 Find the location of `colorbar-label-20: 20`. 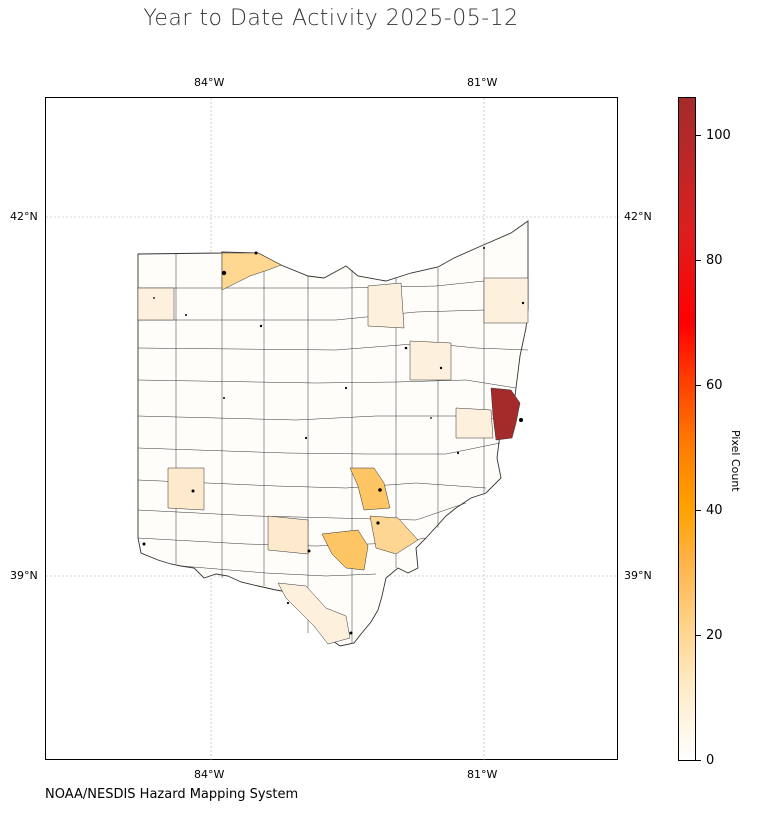

colorbar-label-20: 20 is located at coordinates (714, 635).